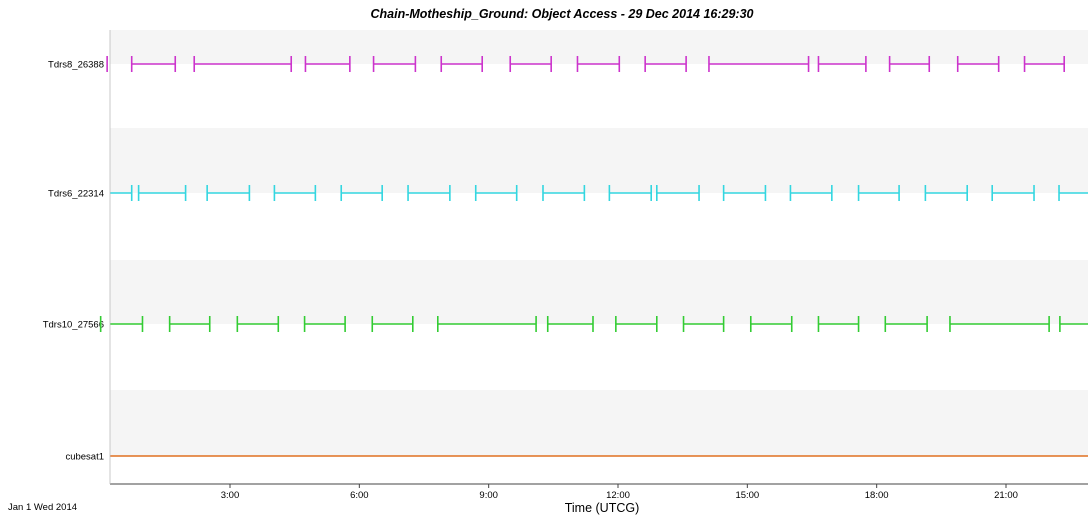  Describe the element at coordinates (73, 325) in the screenshot. I see `row-label-tdrs10-27566: Tdrs10_27566` at that location.